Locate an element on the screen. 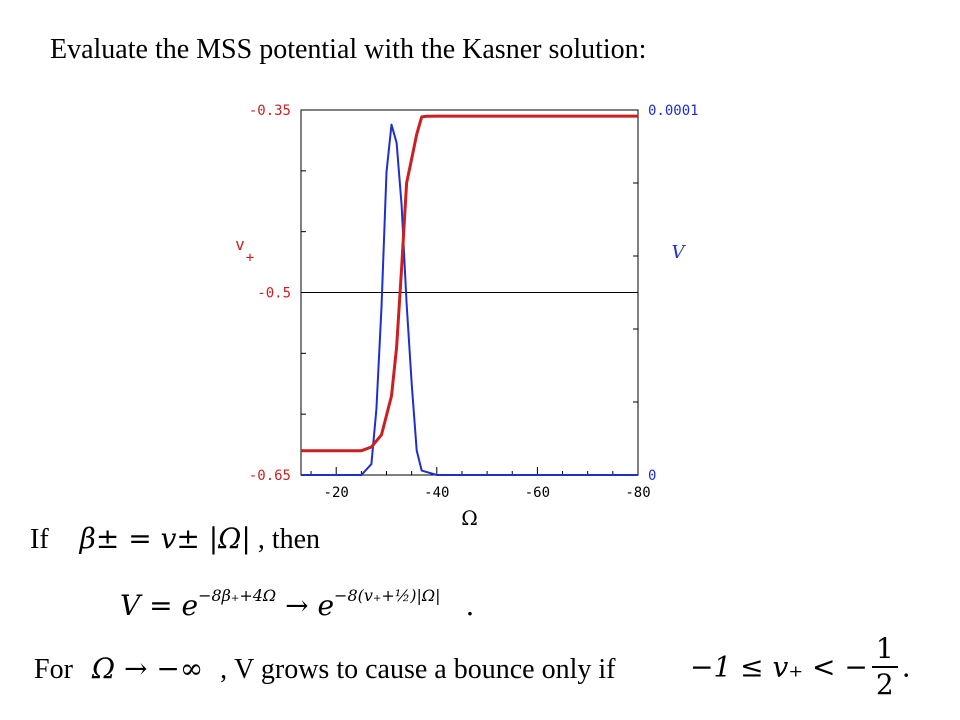 The width and height of the screenshot is (960, 720). for-prefix: For is located at coordinates (53, 669).